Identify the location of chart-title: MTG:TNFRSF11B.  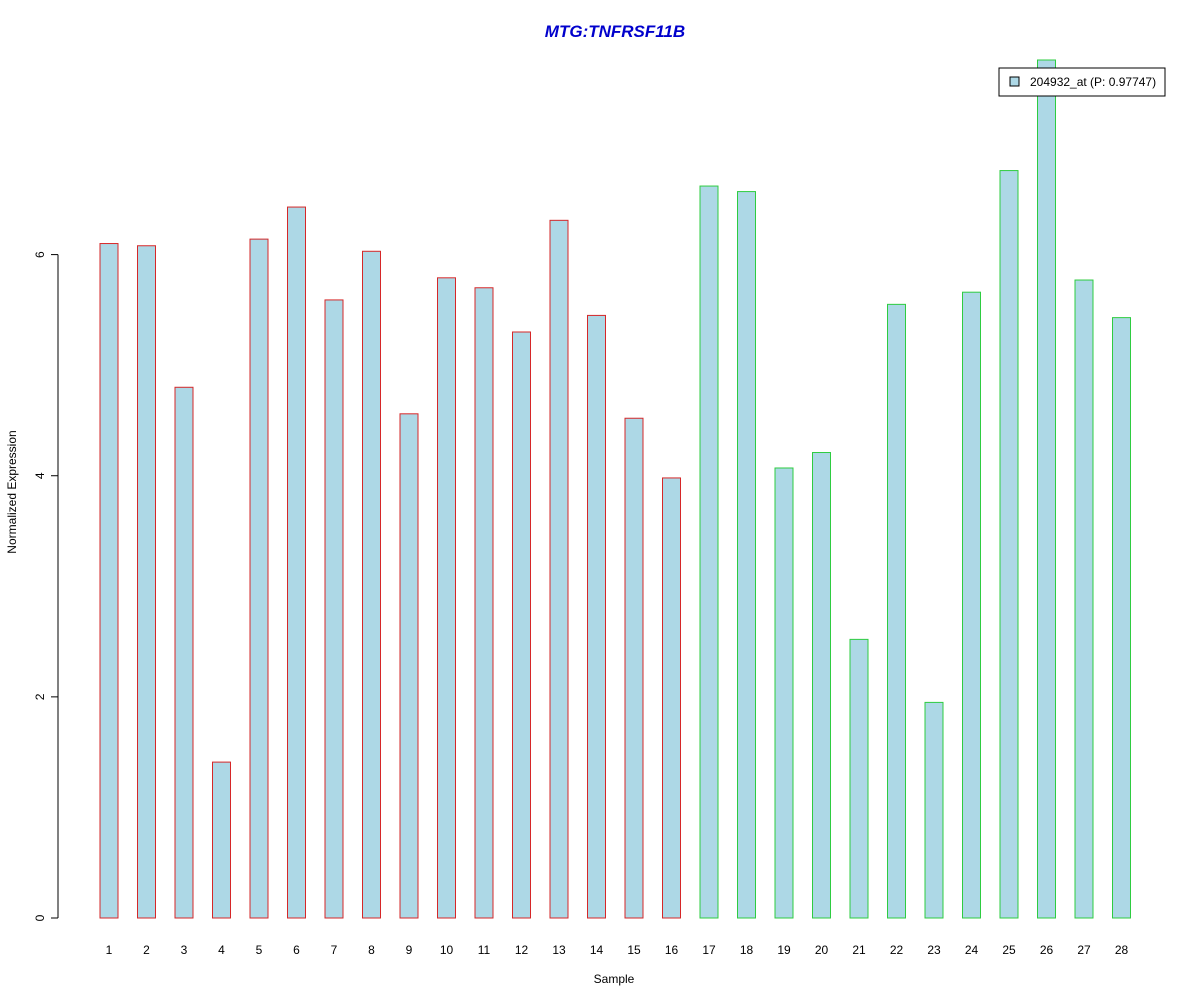
(615, 31).